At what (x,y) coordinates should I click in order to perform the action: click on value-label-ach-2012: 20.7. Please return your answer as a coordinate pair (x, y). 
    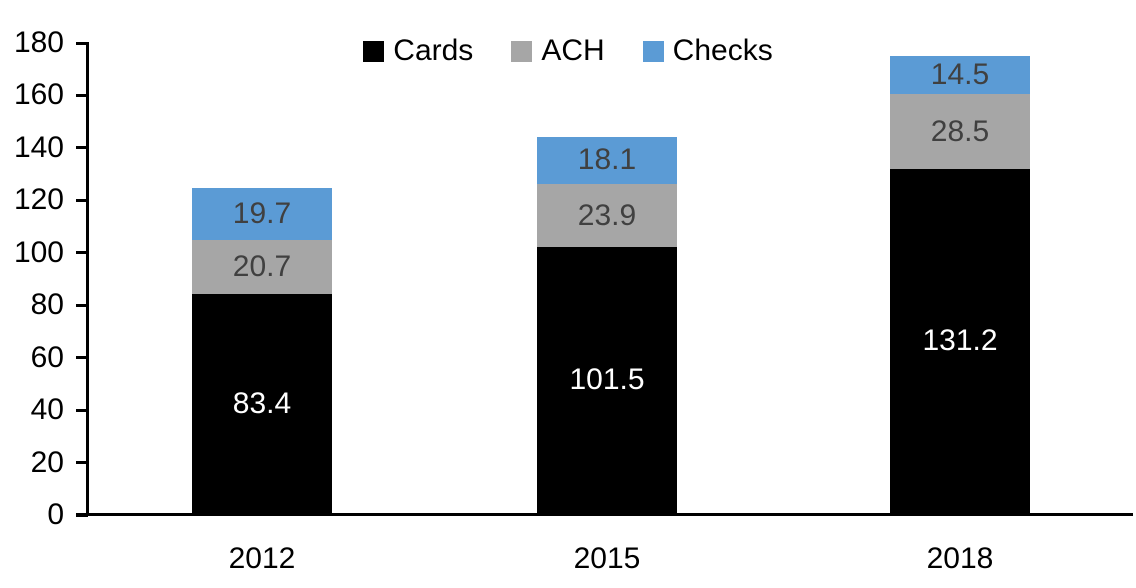
    Looking at the image, I should click on (262, 267).